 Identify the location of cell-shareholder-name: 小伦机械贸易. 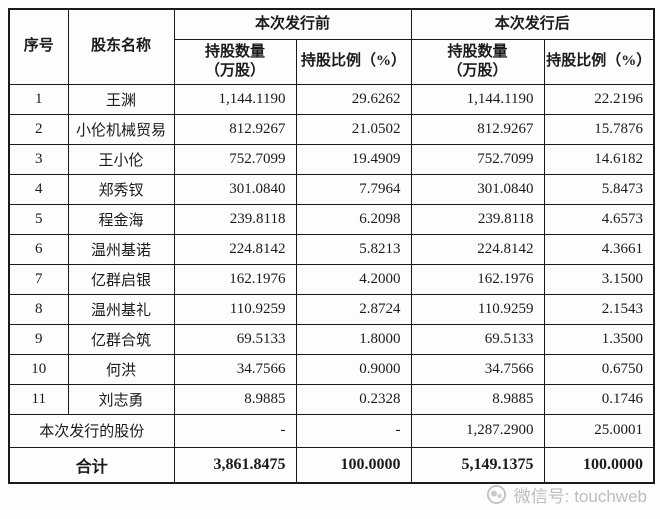
(121, 129).